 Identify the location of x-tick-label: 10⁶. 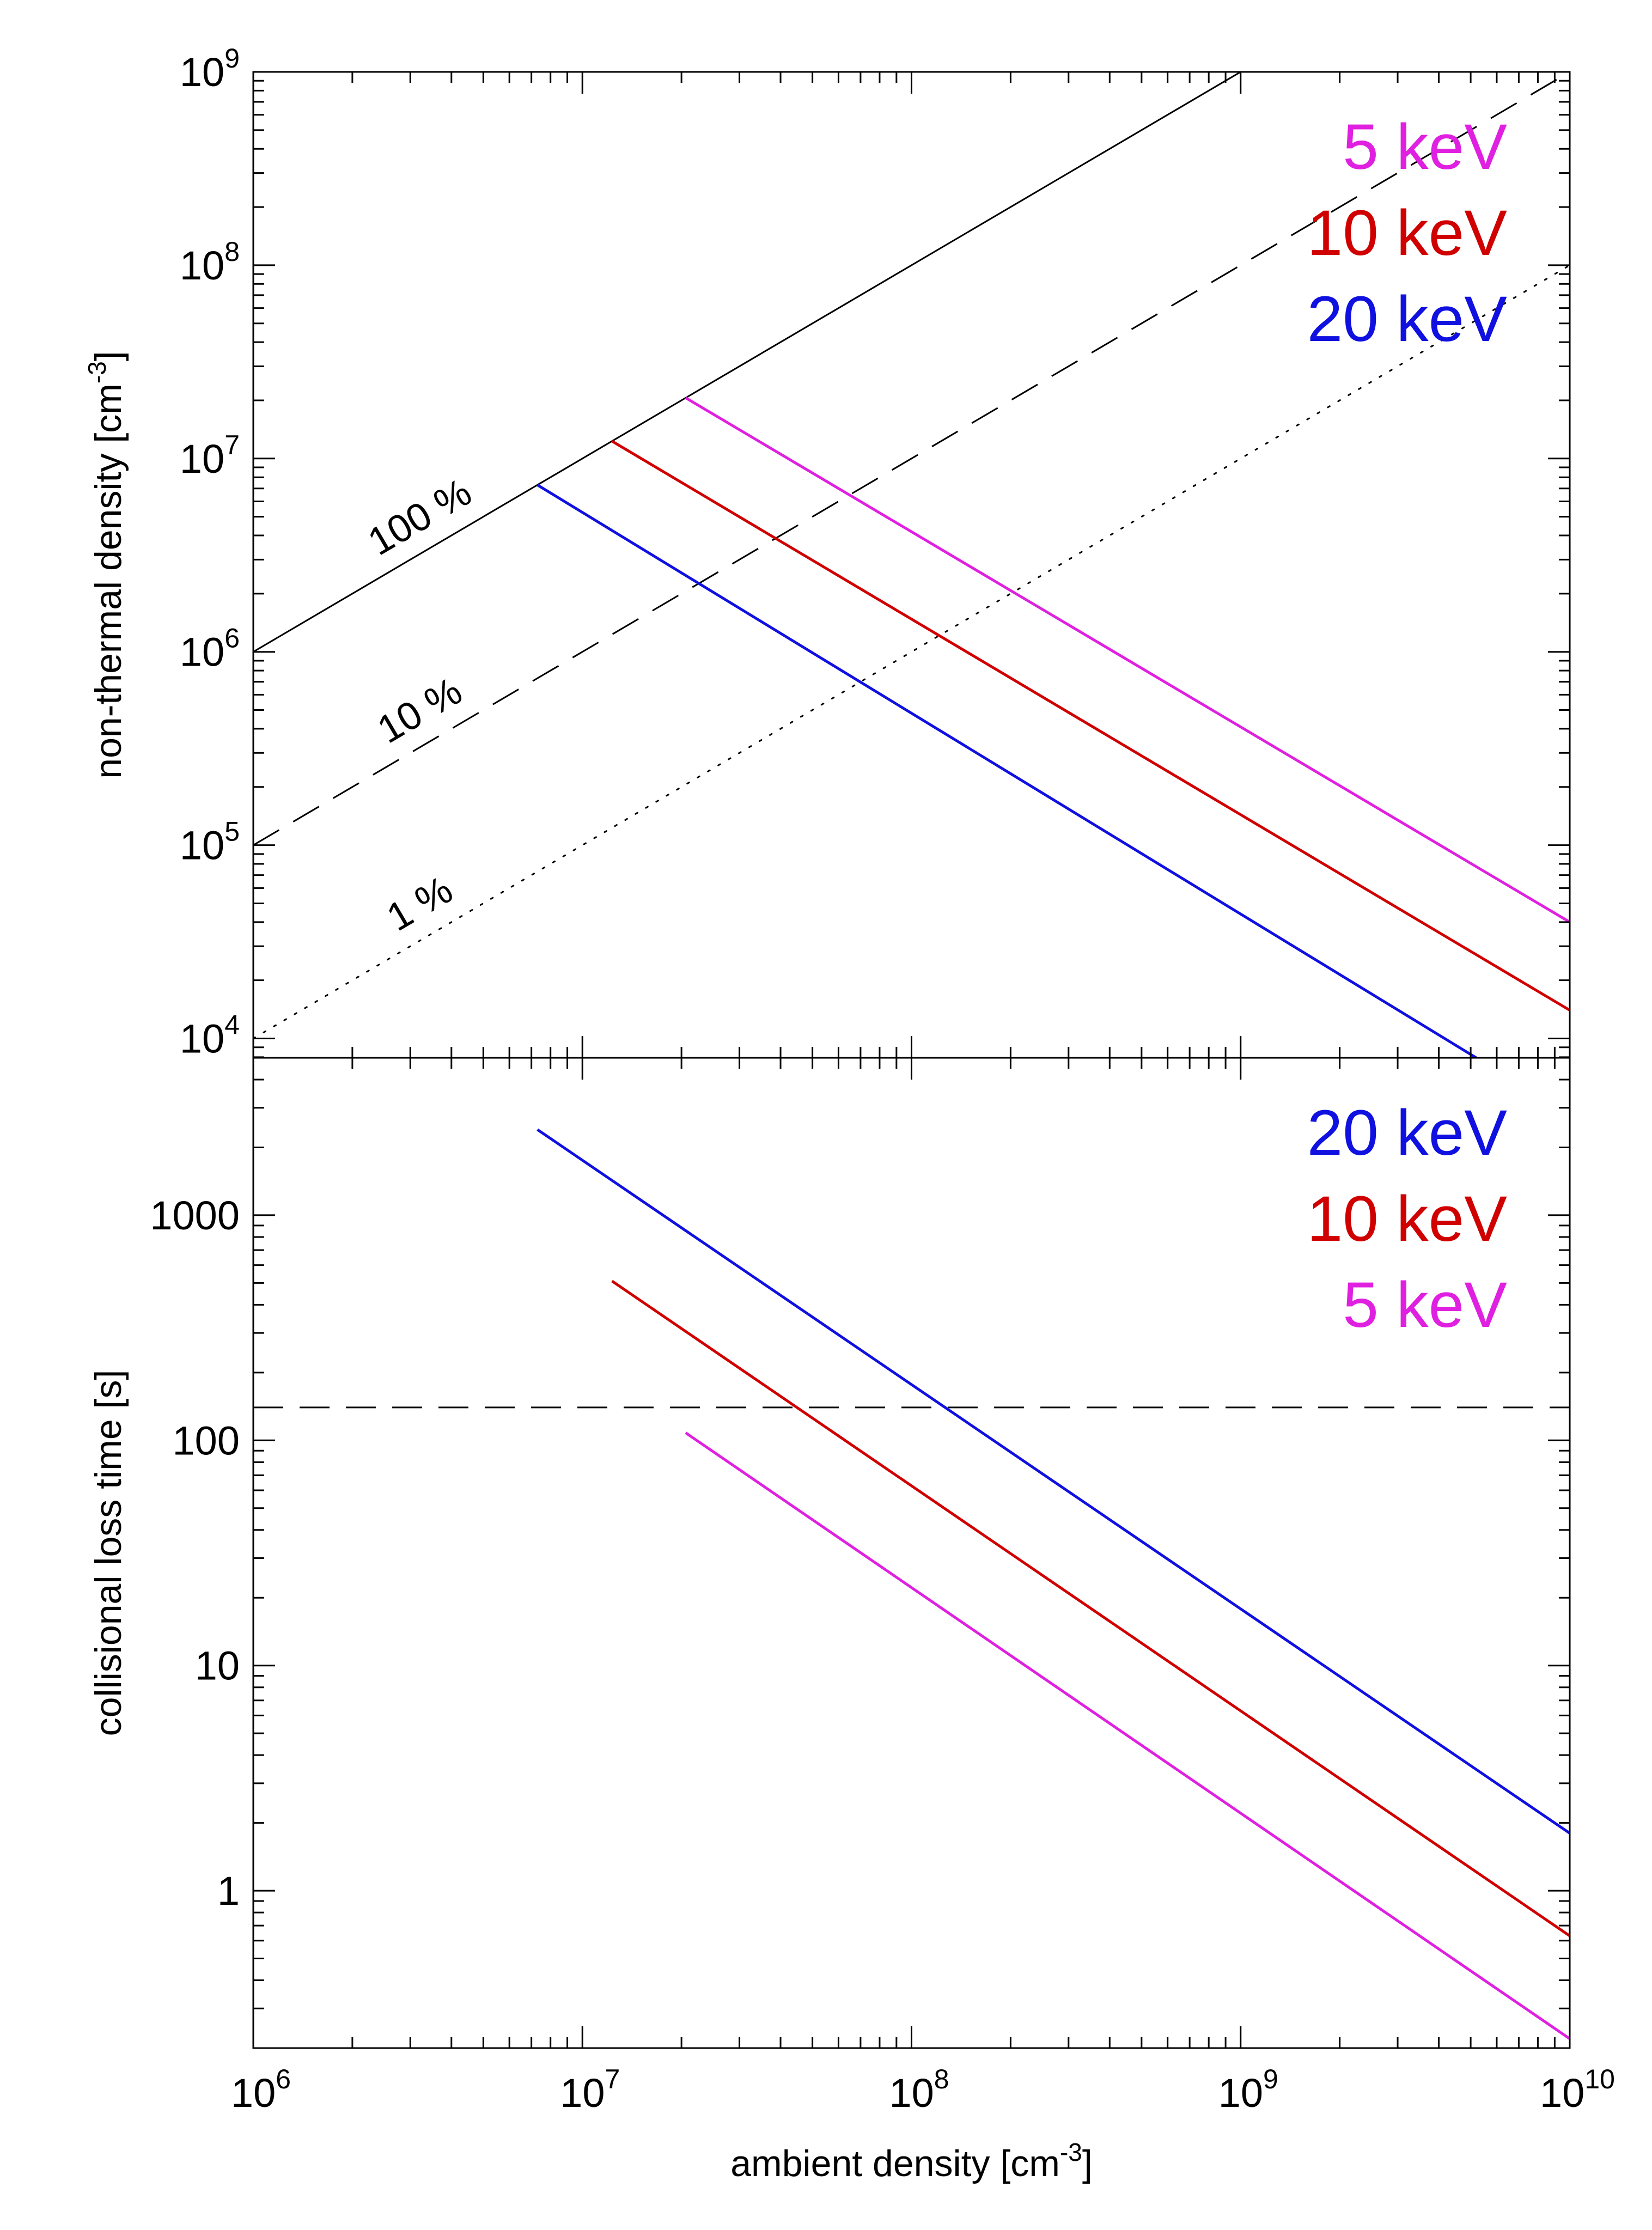
(261, 2090).